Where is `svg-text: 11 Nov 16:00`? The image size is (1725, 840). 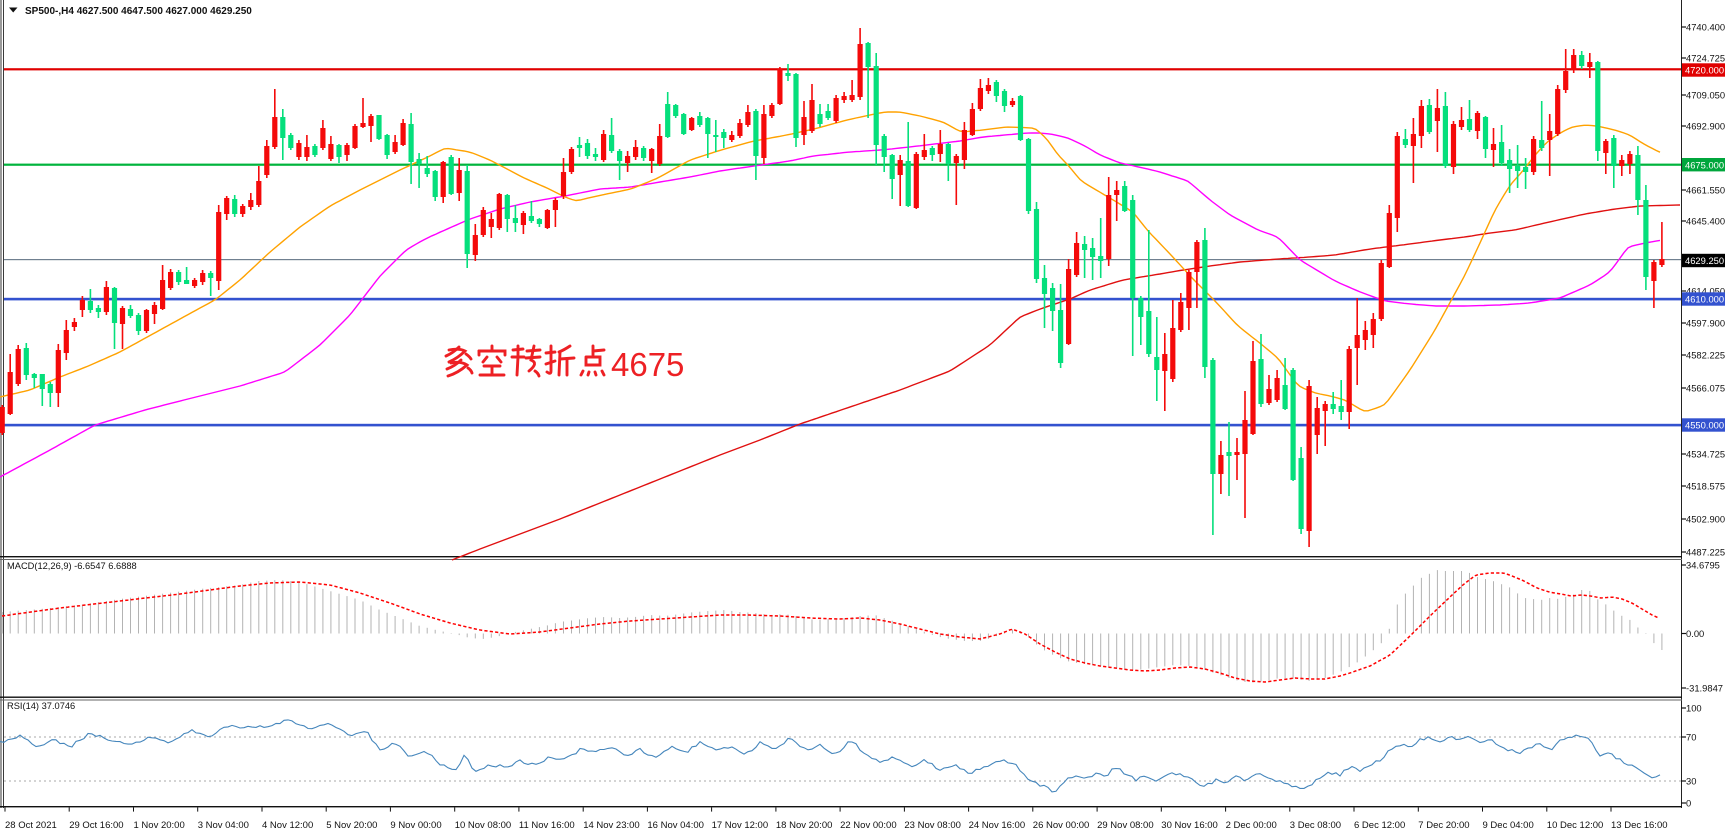 svg-text: 11 Nov 16:00 is located at coordinates (547, 825).